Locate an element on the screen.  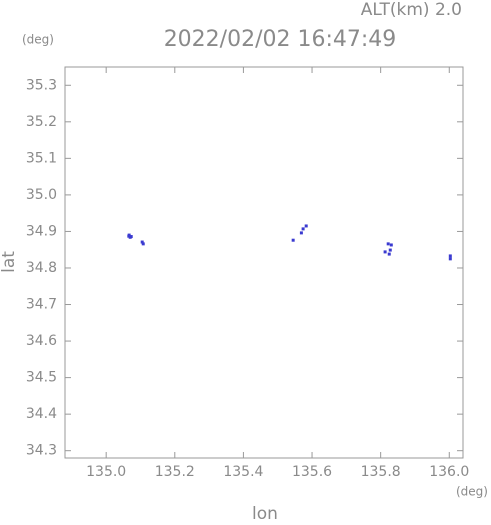
x-unit: (deg) is located at coordinates (472, 492).